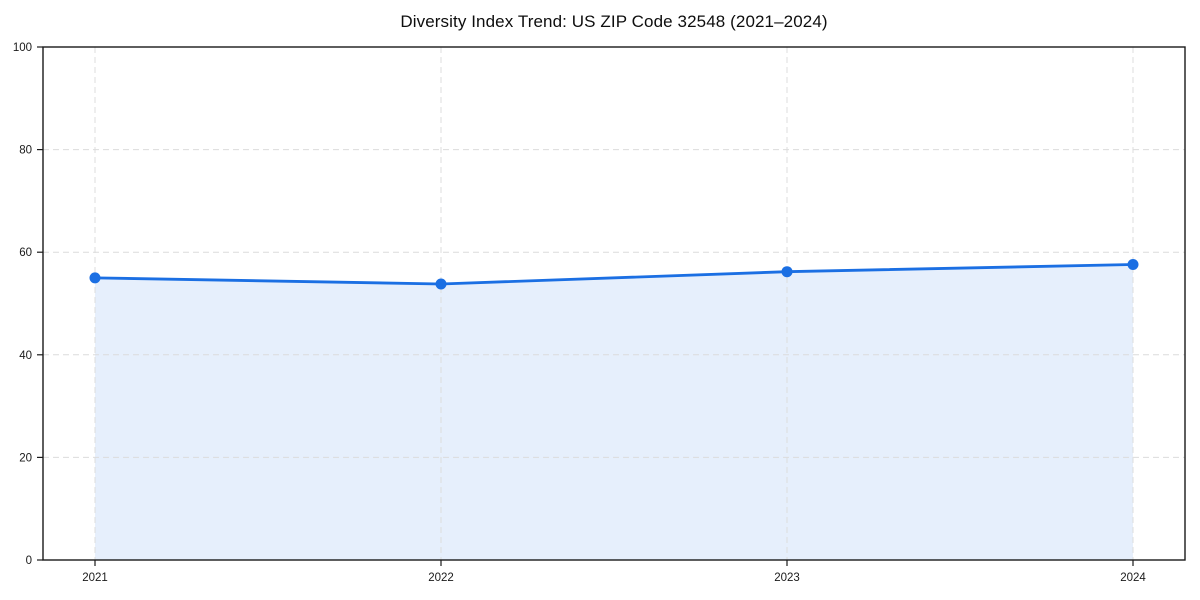  What do you see at coordinates (22, 48) in the screenshot?
I see `y-tick-label: 100` at bounding box center [22, 48].